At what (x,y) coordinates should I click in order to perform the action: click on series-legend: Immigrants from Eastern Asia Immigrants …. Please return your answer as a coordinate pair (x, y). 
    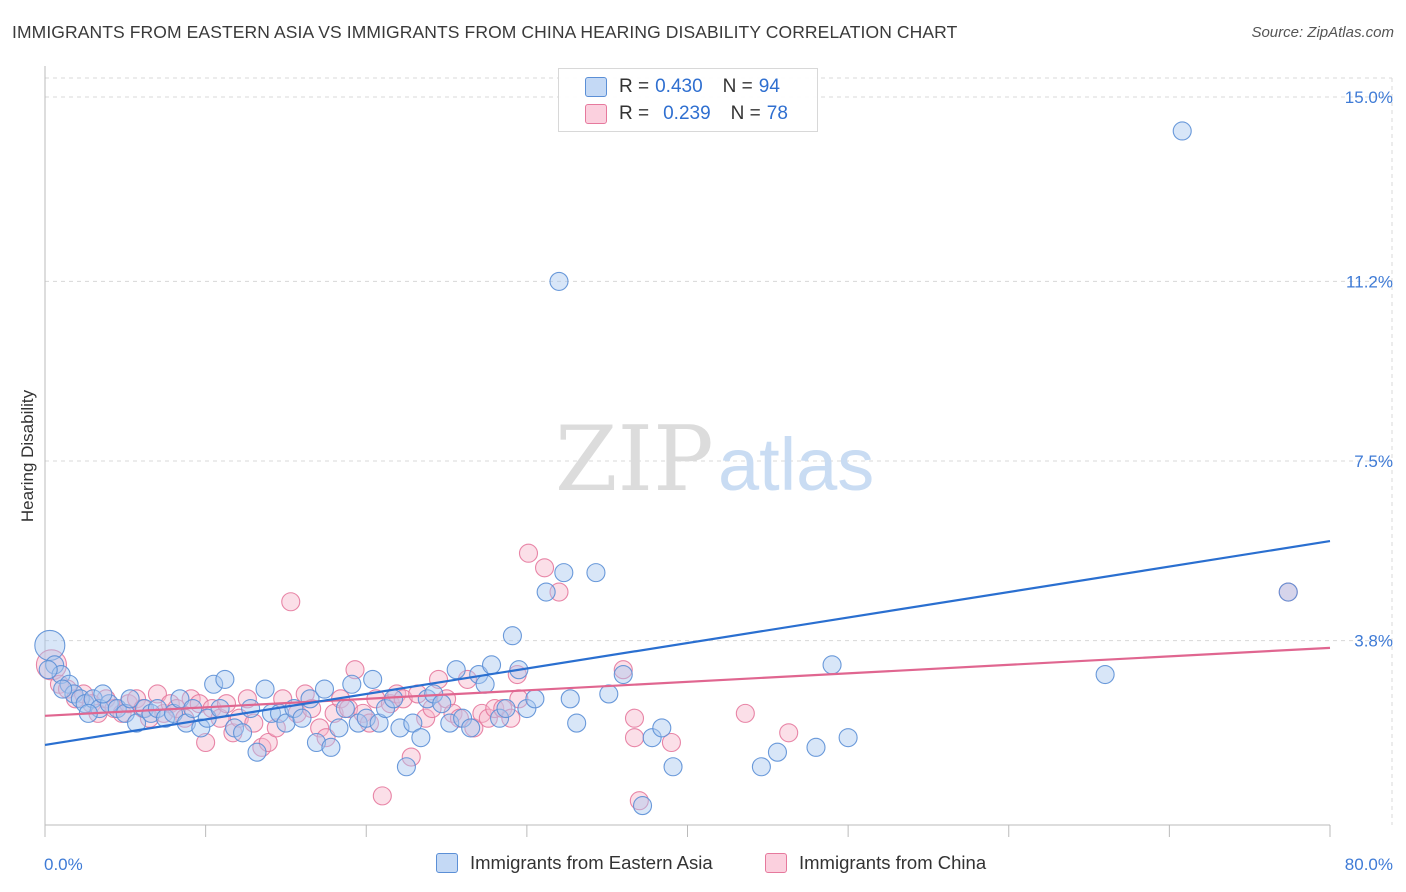
    Looking at the image, I should click on (703, 865).